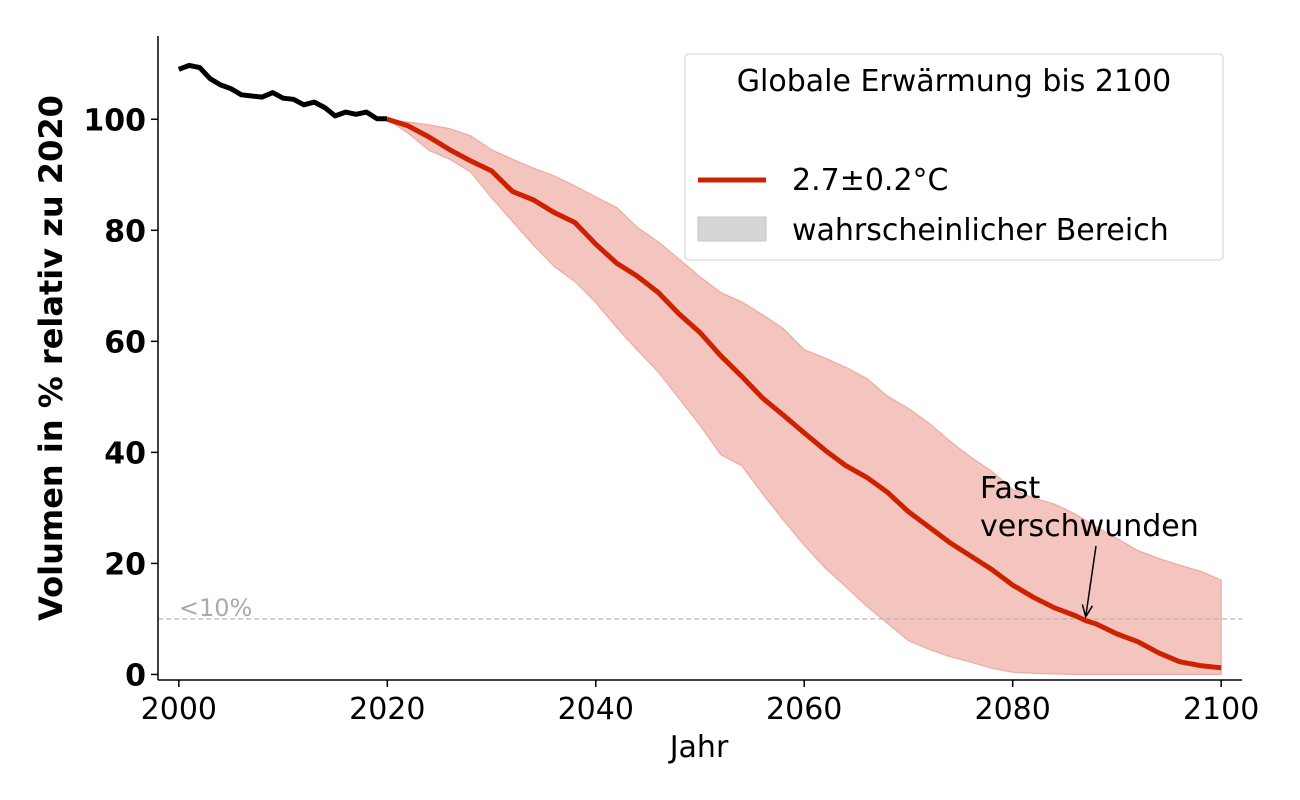 The image size is (1300, 800). I want to click on x-axis-ticks: 2000 2020 2040 2060 2080 2100, so click(700, 703).